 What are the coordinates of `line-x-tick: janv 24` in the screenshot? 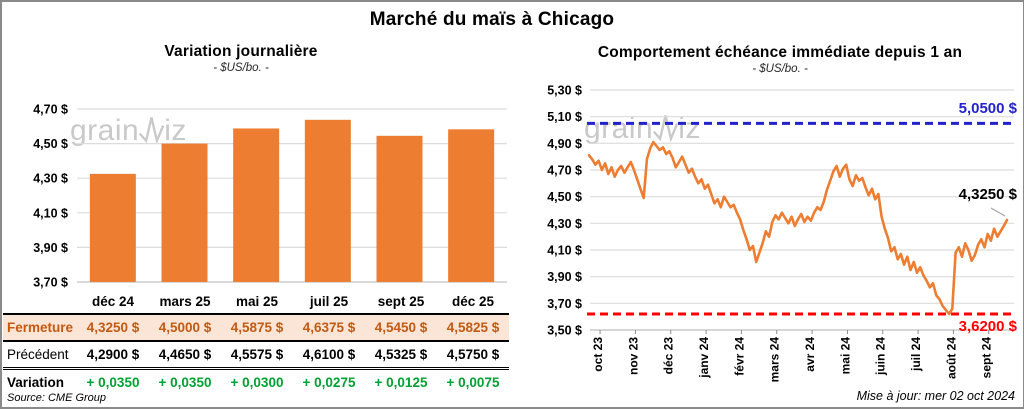 It's located at (704, 358).